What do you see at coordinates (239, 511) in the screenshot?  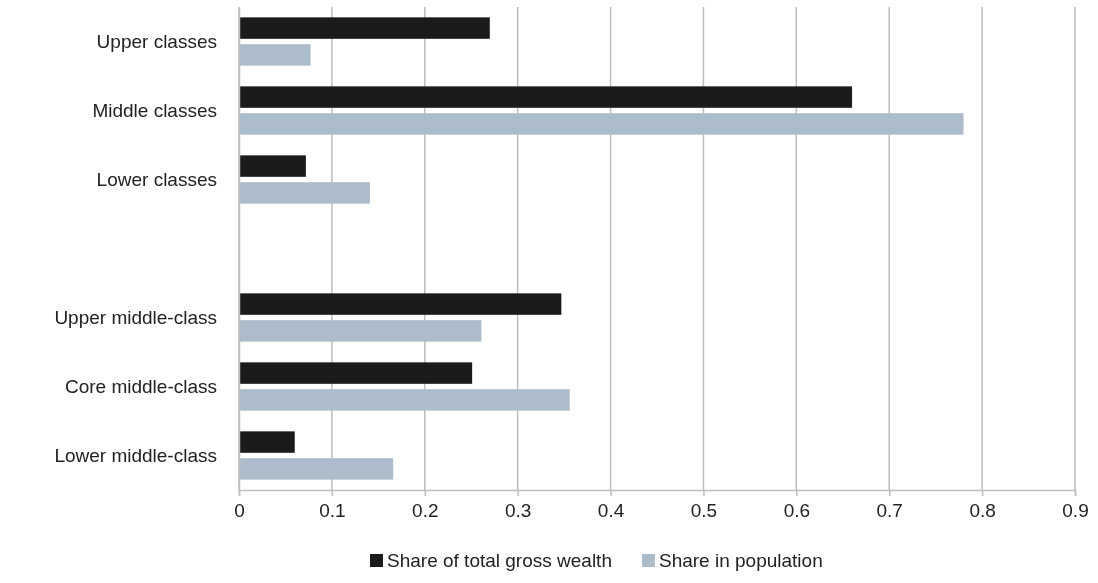 I see `x-tick-label: 0` at bounding box center [239, 511].